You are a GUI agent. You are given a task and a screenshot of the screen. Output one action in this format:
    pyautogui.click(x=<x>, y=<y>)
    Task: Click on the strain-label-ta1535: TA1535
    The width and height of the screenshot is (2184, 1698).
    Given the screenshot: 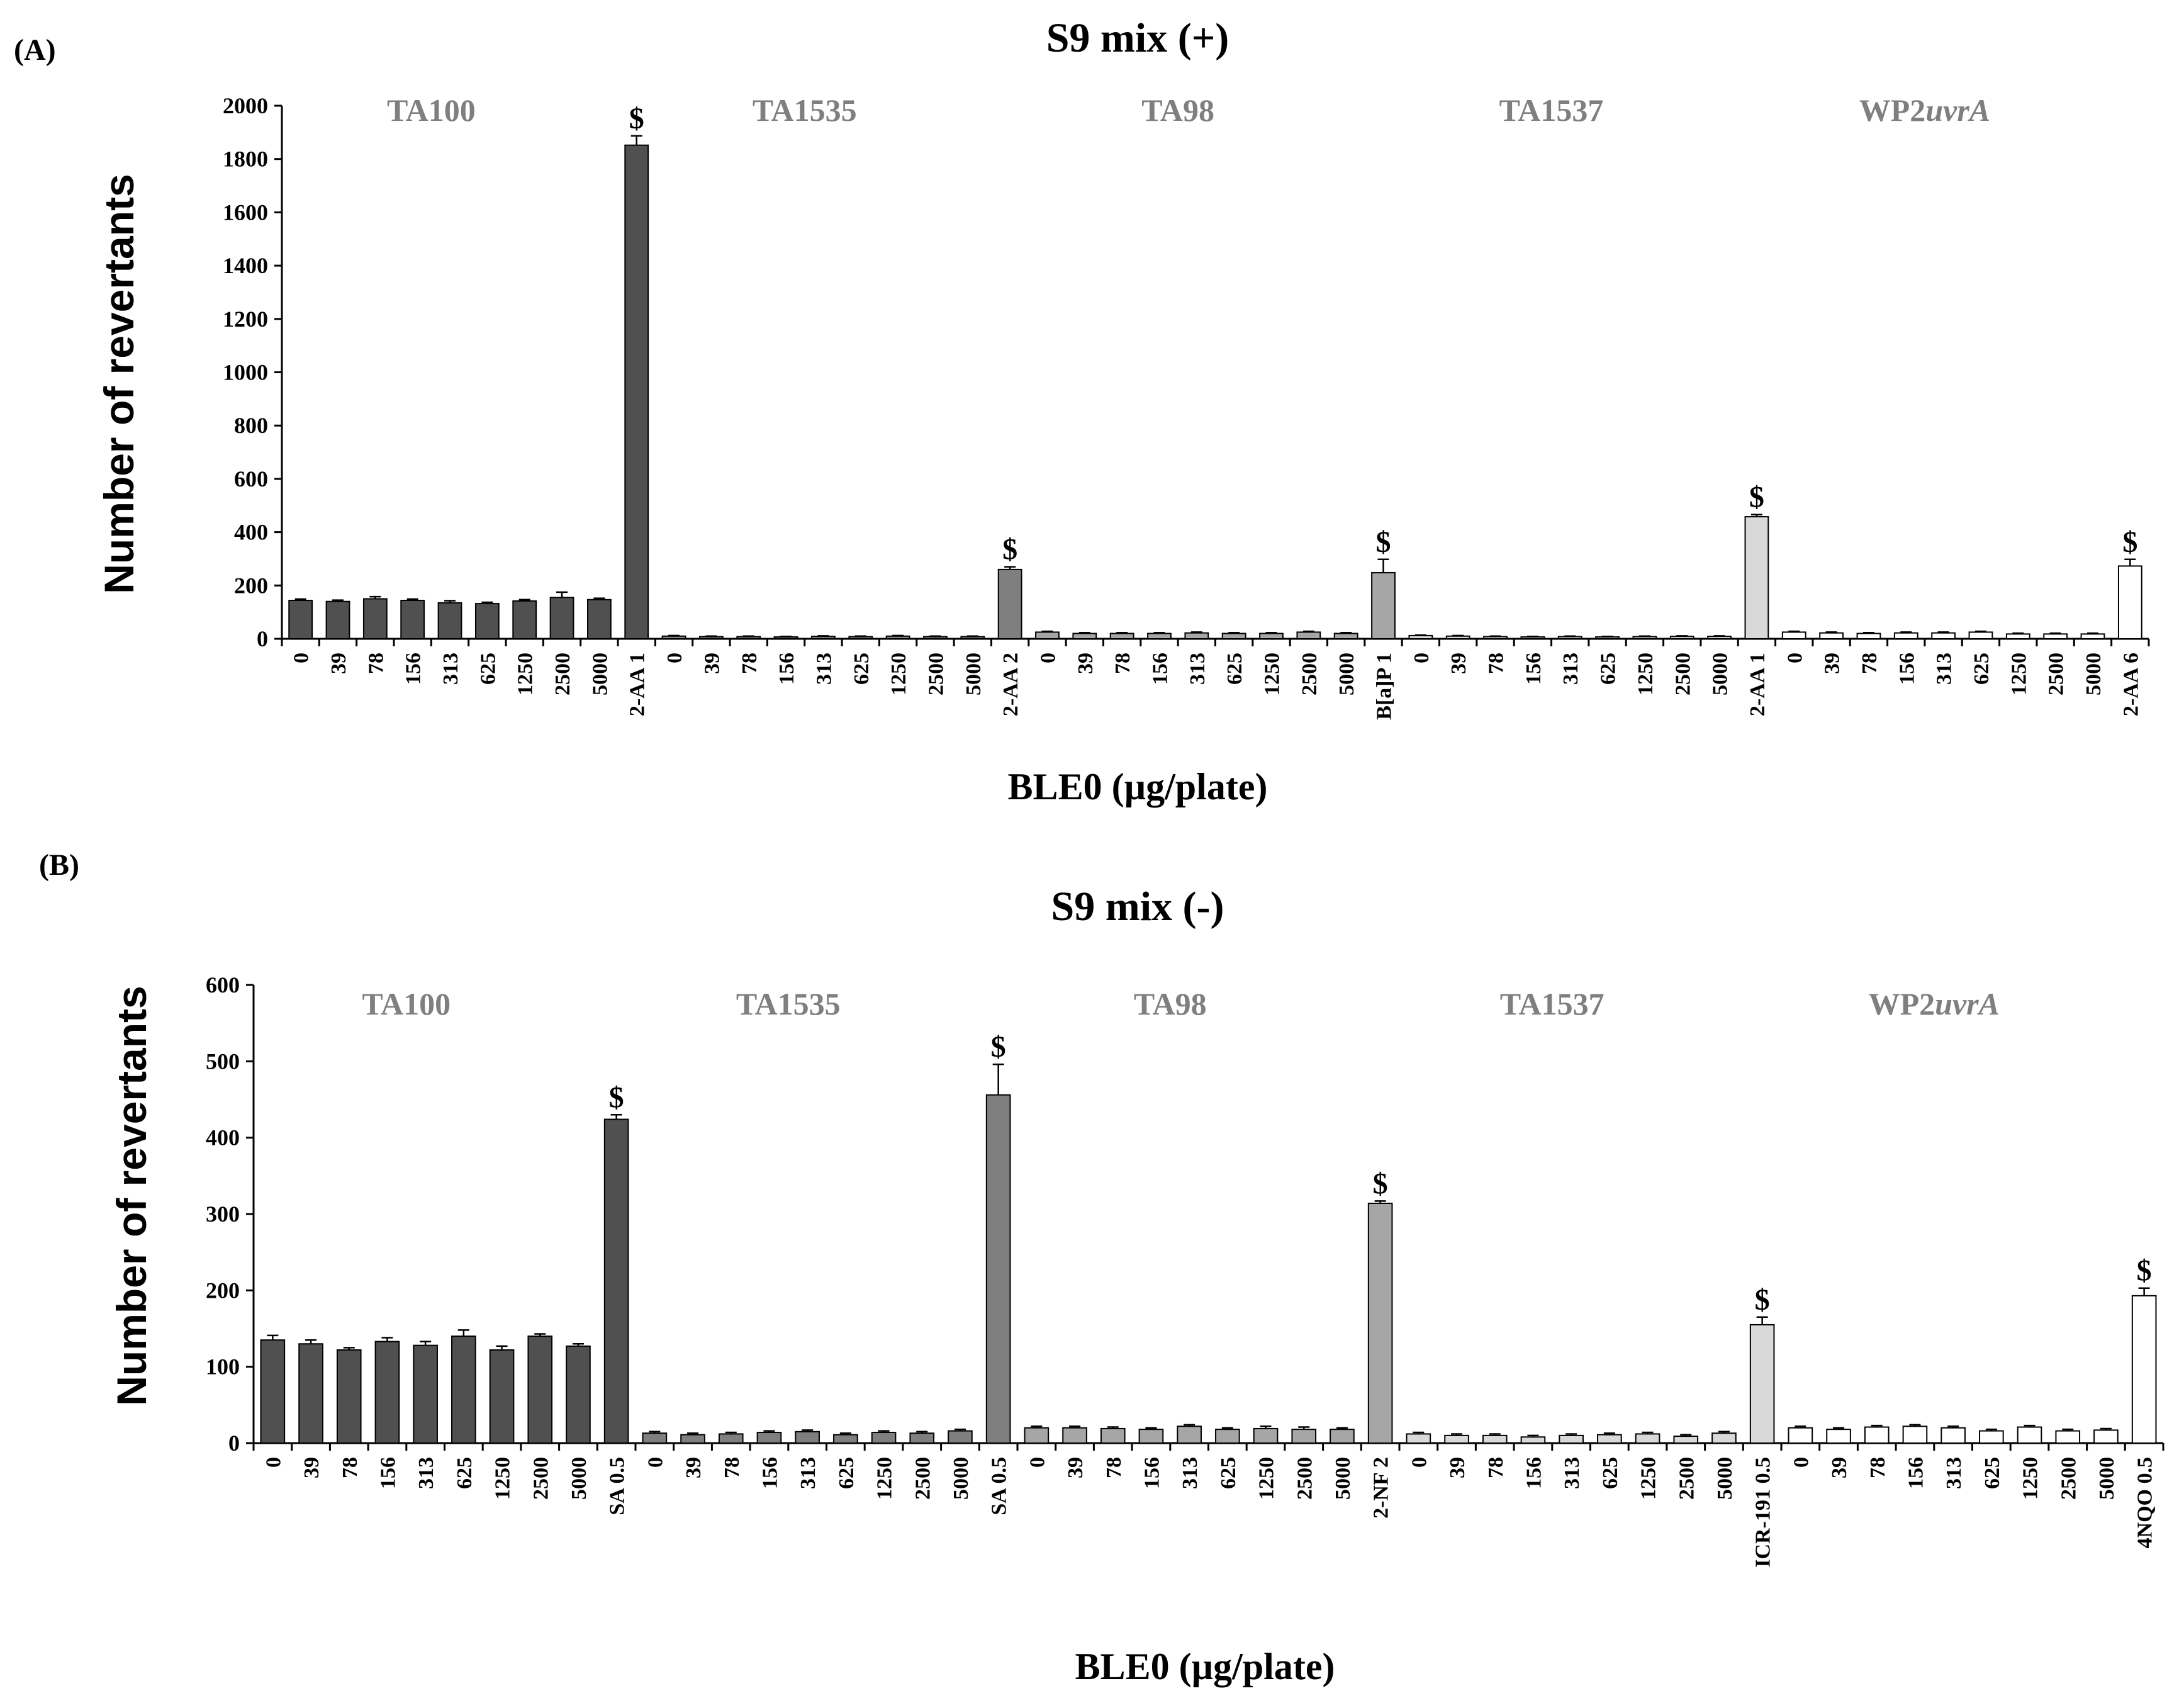 What is the action you would take?
    pyautogui.click(x=805, y=110)
    